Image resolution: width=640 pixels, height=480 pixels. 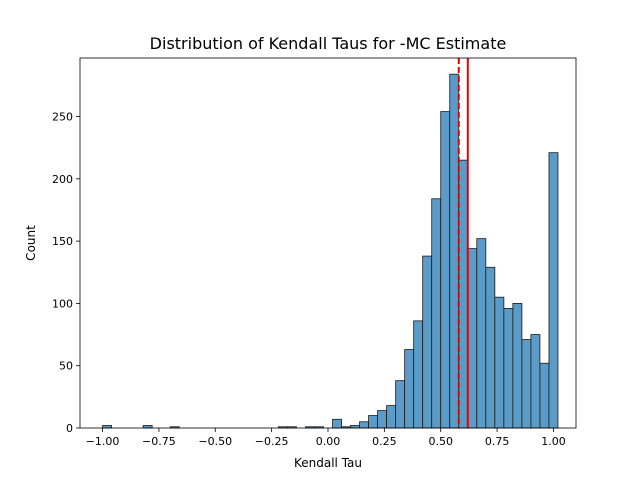 What do you see at coordinates (62, 117) in the screenshot?
I see `y-tick-label: 250` at bounding box center [62, 117].